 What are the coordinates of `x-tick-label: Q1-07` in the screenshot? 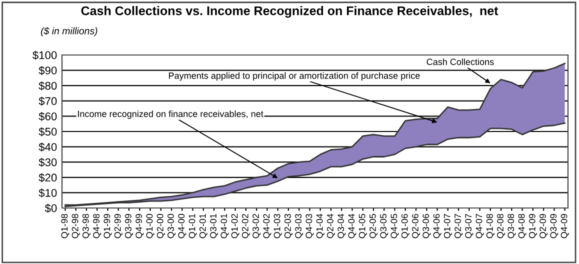 It's located at (448, 226).